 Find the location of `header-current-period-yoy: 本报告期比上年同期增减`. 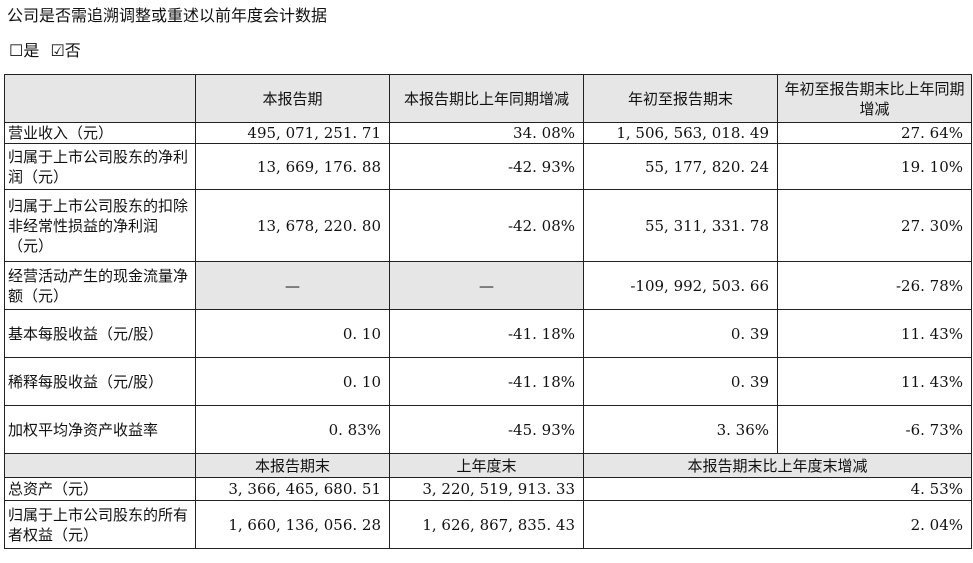

header-current-period-yoy: 本报告期比上年同期增减 is located at coordinates (486, 98).